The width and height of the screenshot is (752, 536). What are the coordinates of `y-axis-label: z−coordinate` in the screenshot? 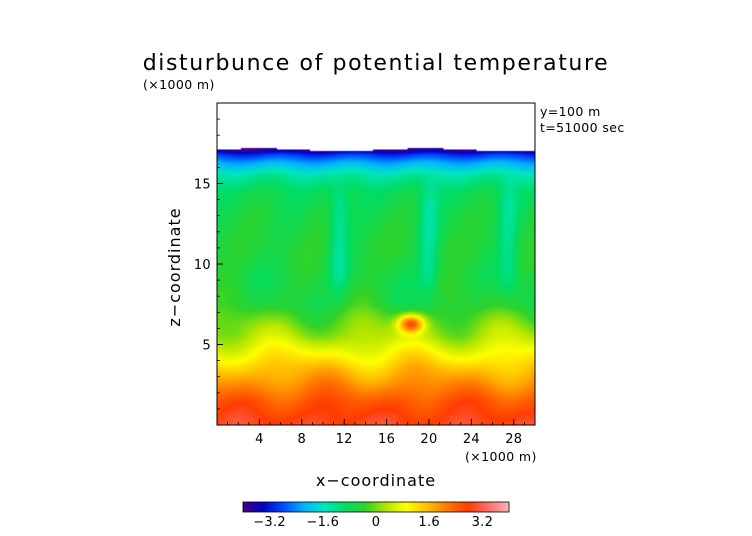 It's located at (174, 266).